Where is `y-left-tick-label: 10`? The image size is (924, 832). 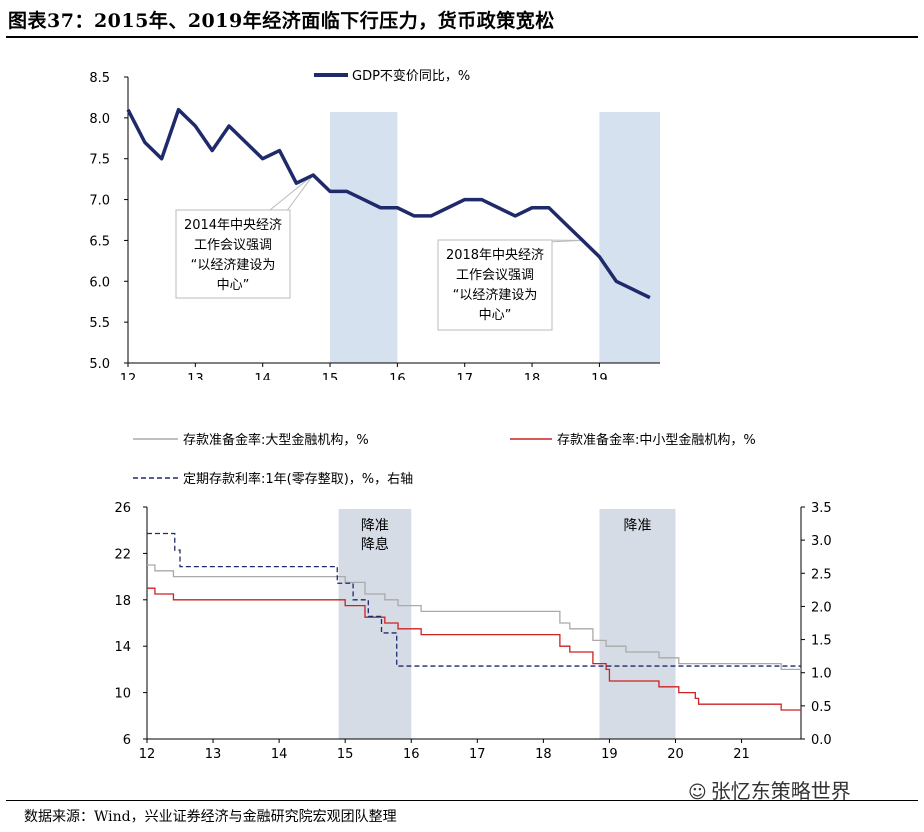 y-left-tick-label: 10 is located at coordinates (122, 694).